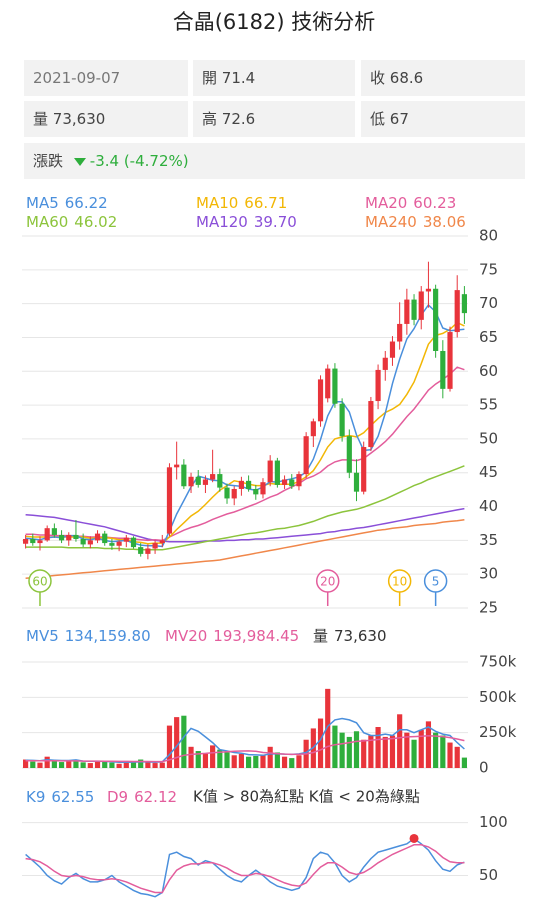 The height and width of the screenshot is (900, 548). Describe the element at coordinates (41, 119) in the screenshot. I see `label: 量` at that location.